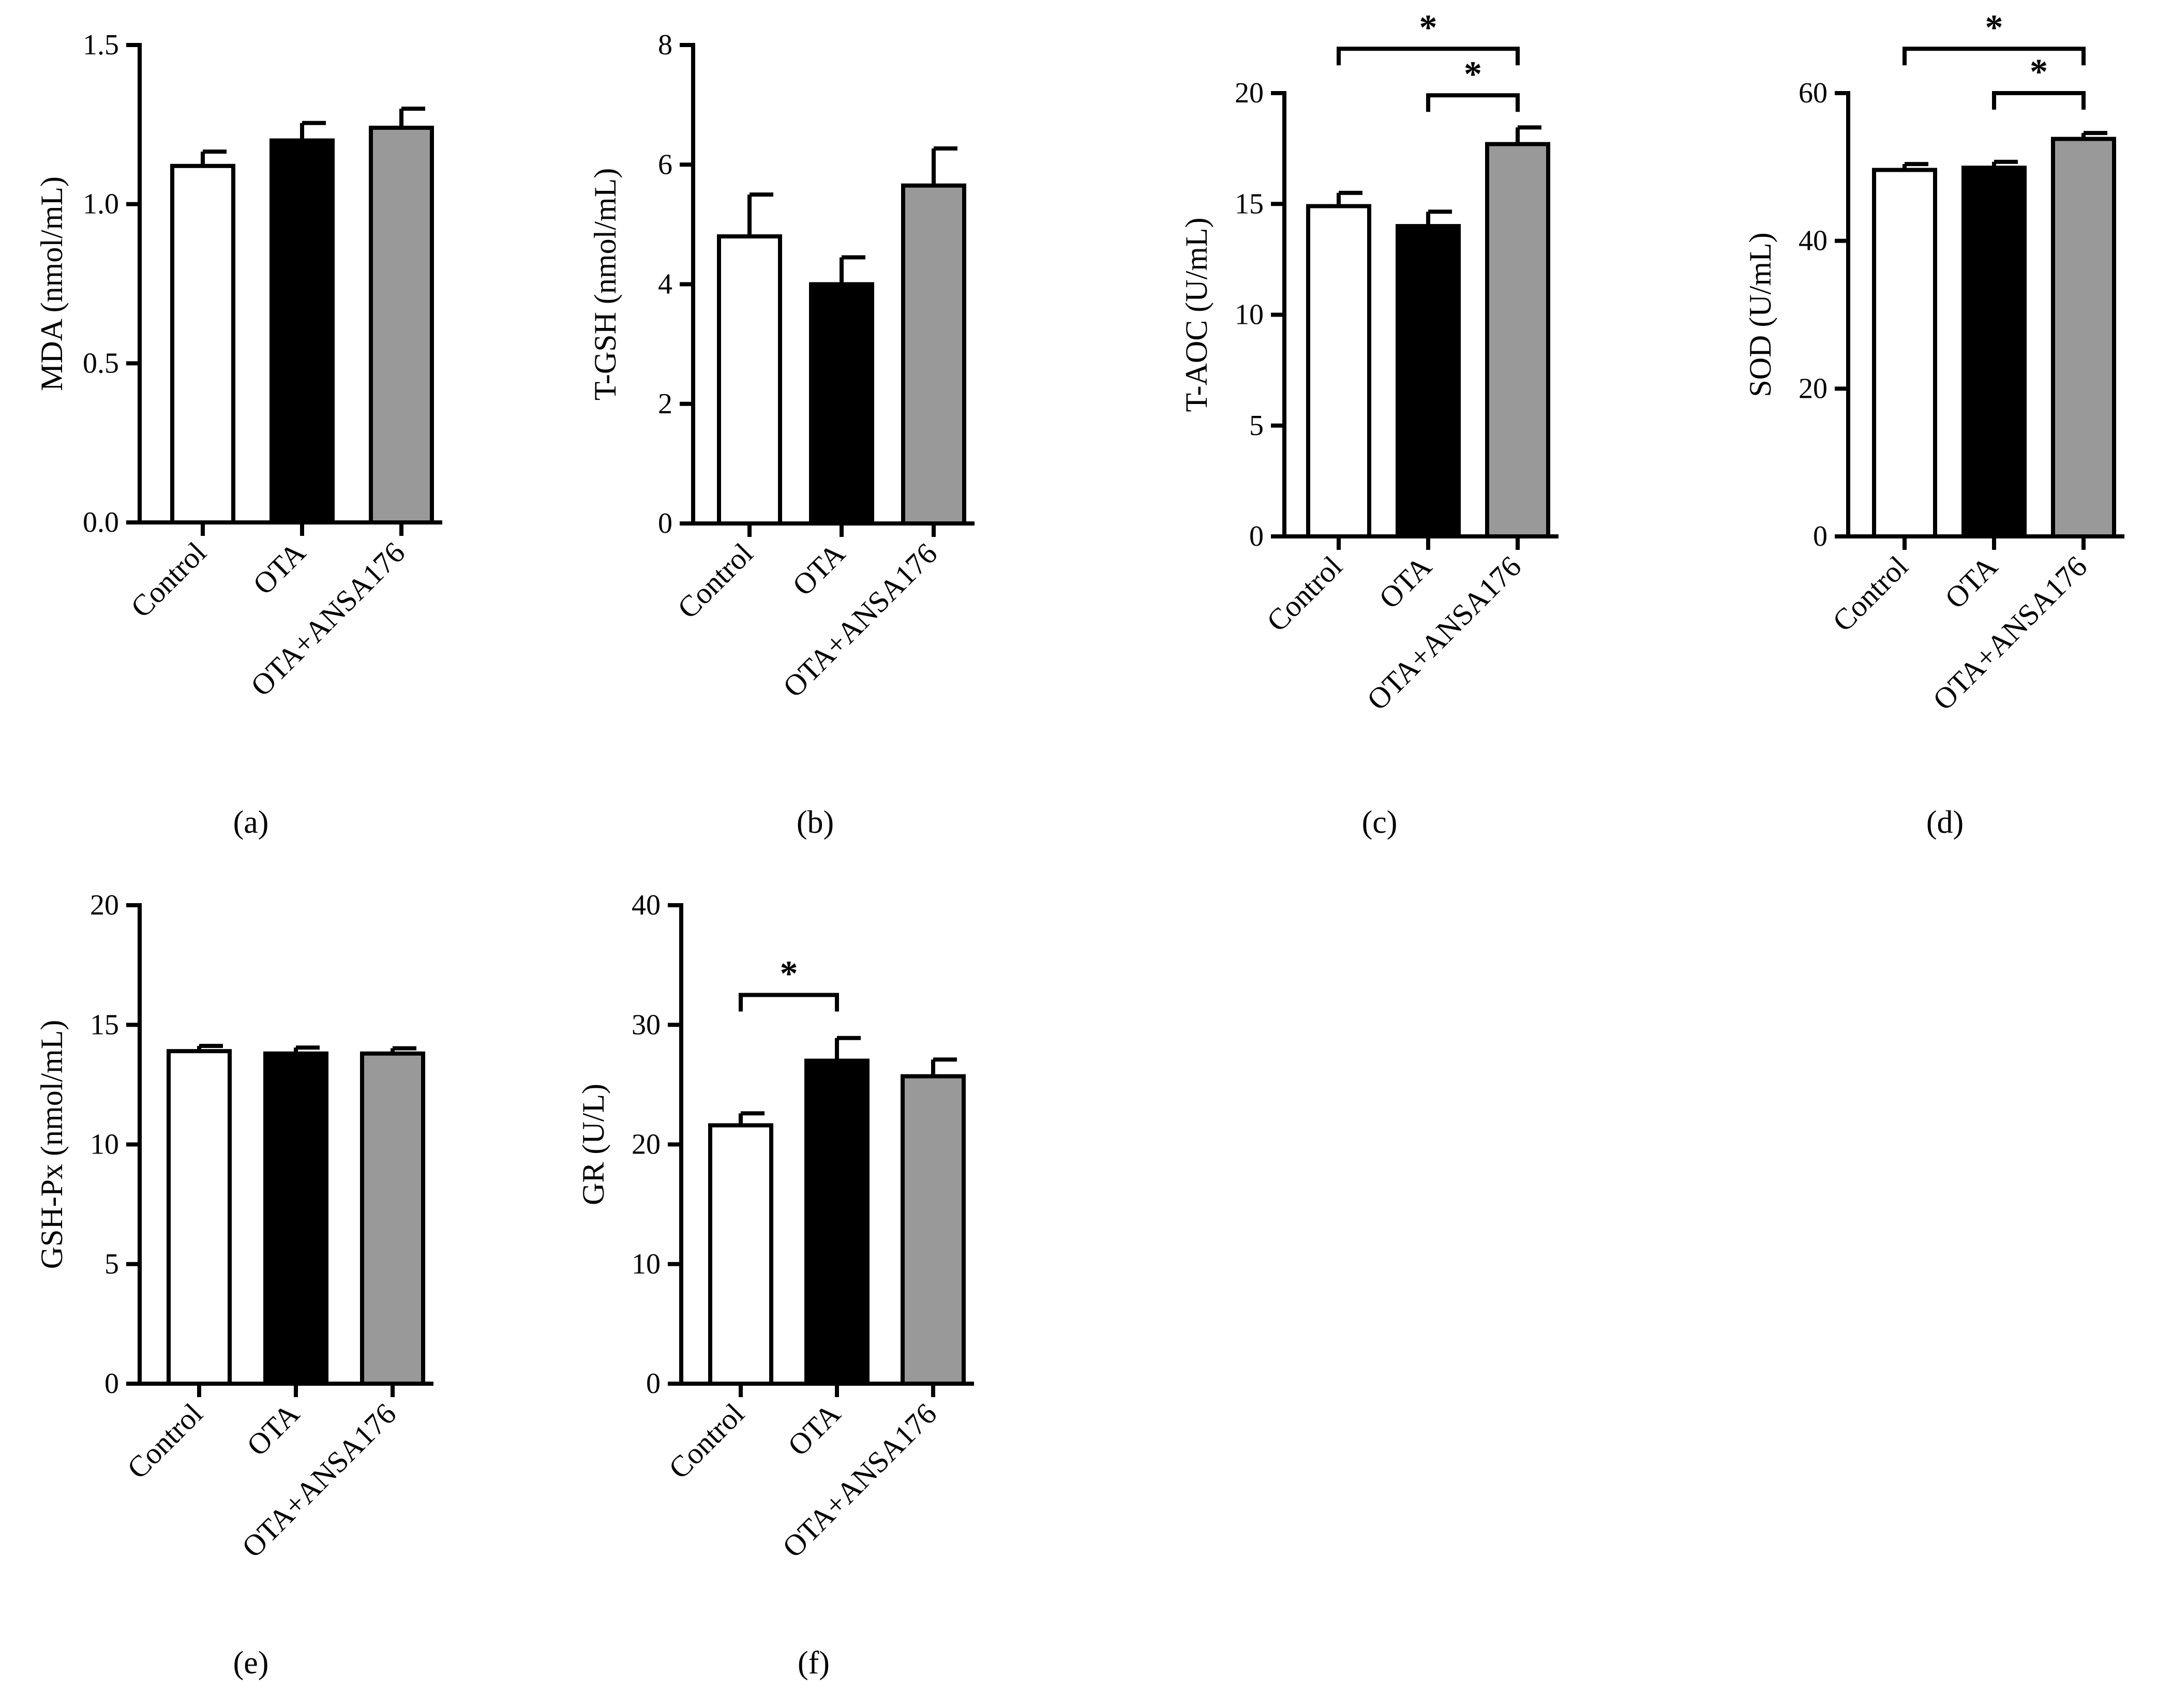 This screenshot has height=1708, width=2157. I want to click on panel-label: (e), so click(251, 1663).